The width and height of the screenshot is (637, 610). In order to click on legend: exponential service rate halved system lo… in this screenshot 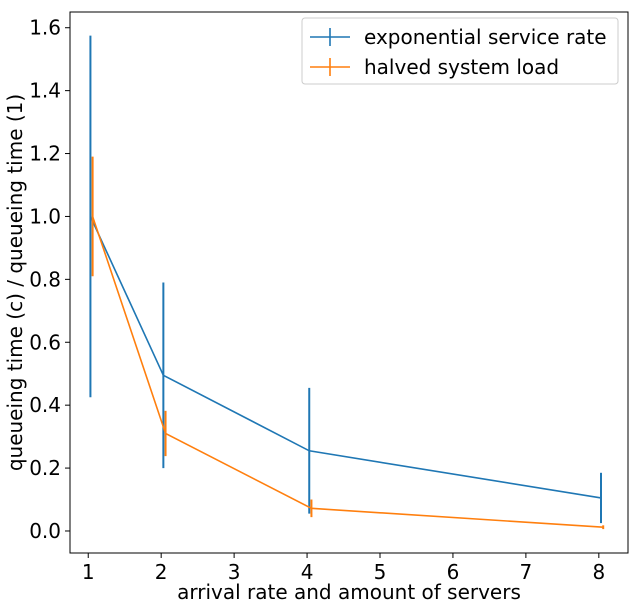, I will do `click(460, 51)`.